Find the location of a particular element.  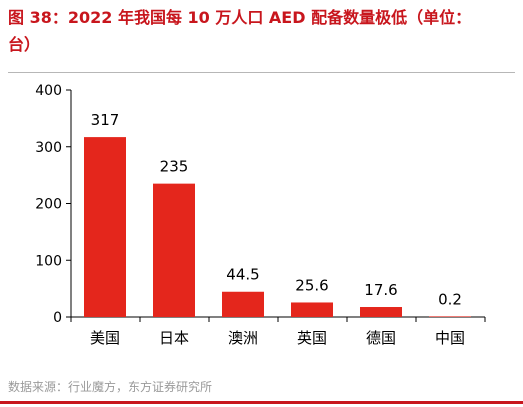

bar-澳洲 is located at coordinates (243, 304).